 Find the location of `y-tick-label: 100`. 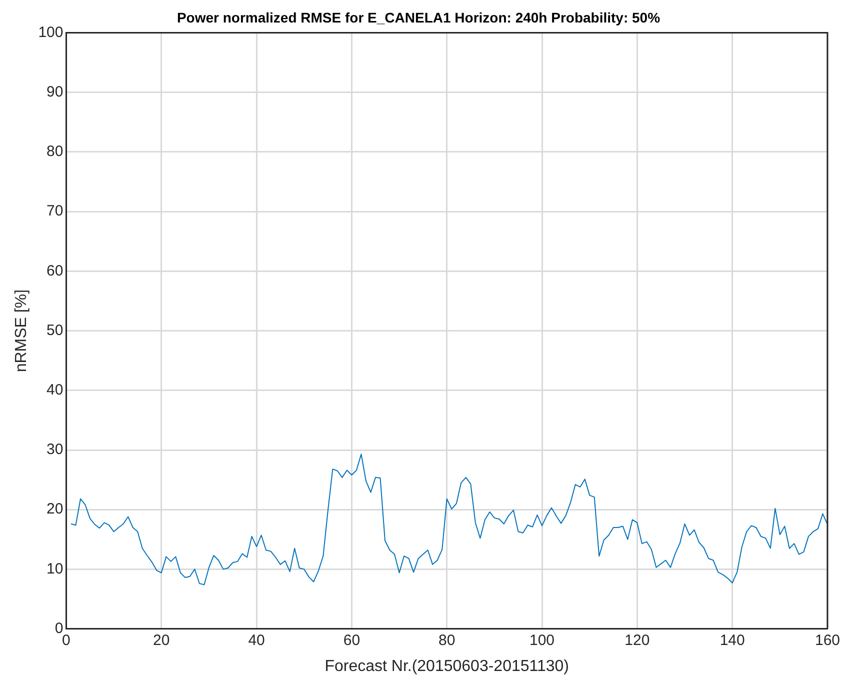

y-tick-label: 100 is located at coordinates (51, 32).